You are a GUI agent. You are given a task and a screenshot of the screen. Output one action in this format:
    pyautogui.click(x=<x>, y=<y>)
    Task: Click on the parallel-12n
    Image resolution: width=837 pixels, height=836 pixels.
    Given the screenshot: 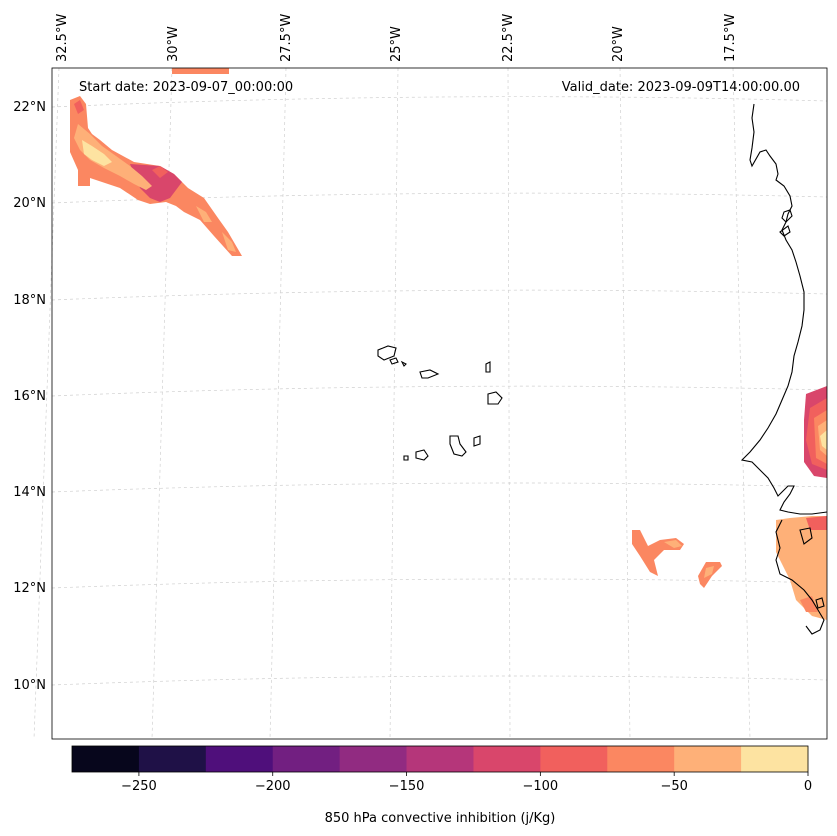 What is the action you would take?
    pyautogui.click(x=439, y=583)
    